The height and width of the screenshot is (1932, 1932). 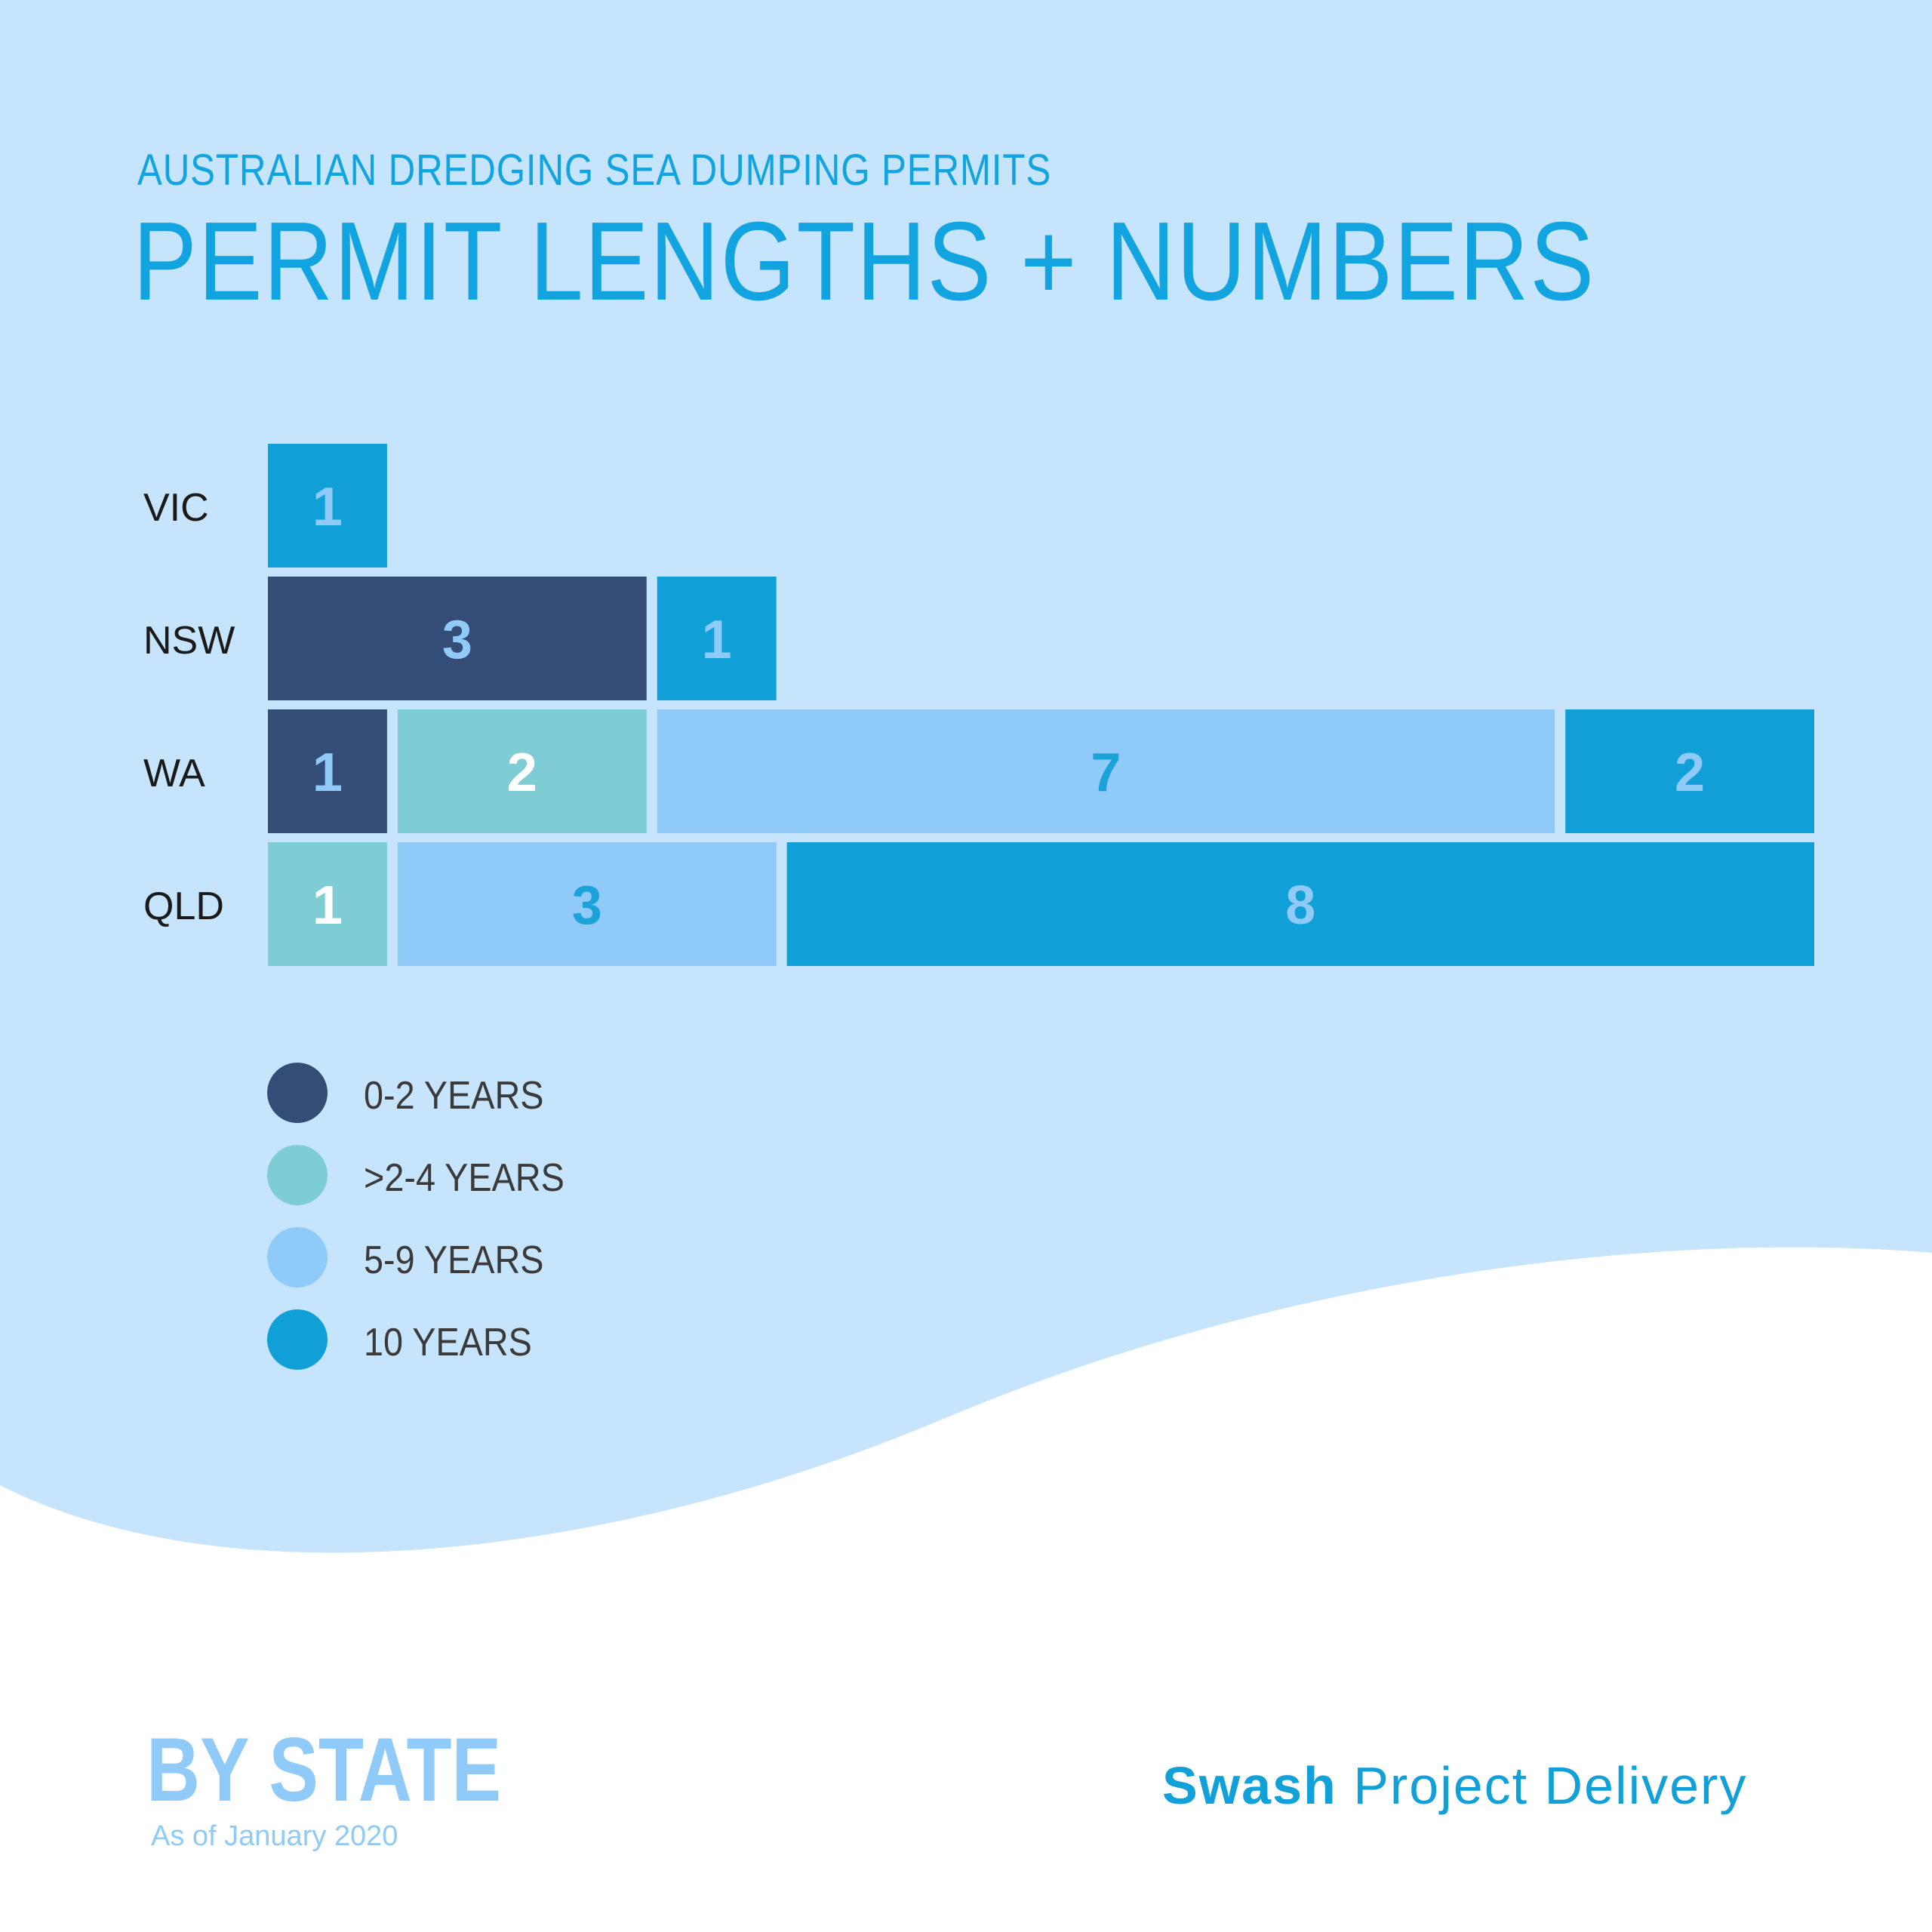 I want to click on legend-item: 10 YEARS, so click(x=531, y=1339).